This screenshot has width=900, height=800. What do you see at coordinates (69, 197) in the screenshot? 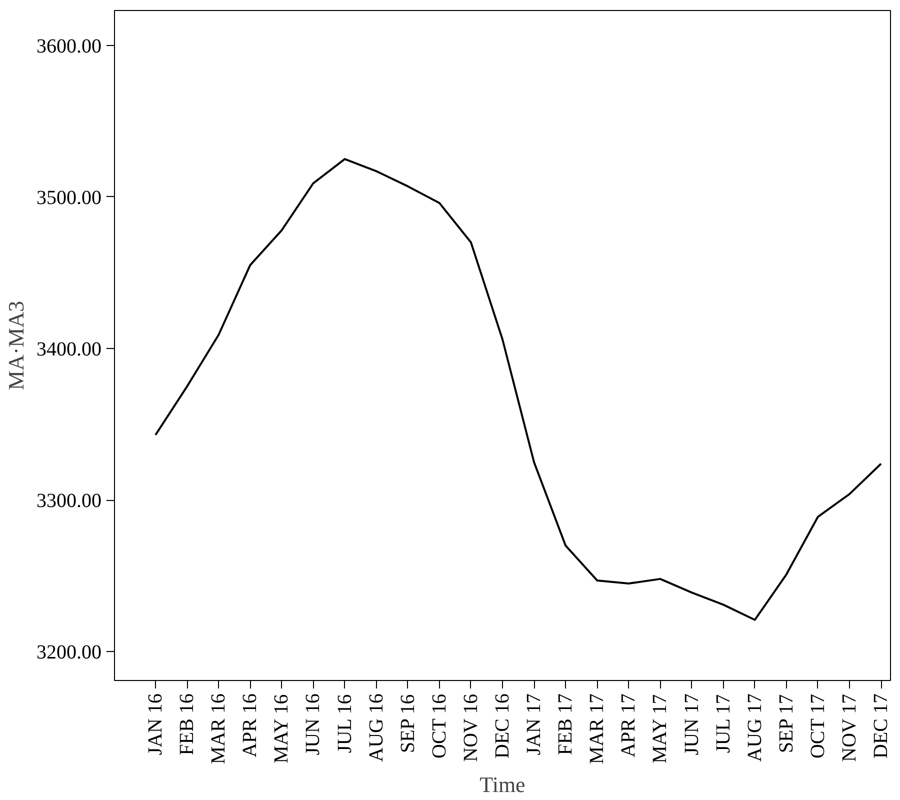
I see `y-tick-label: 3500.00` at bounding box center [69, 197].